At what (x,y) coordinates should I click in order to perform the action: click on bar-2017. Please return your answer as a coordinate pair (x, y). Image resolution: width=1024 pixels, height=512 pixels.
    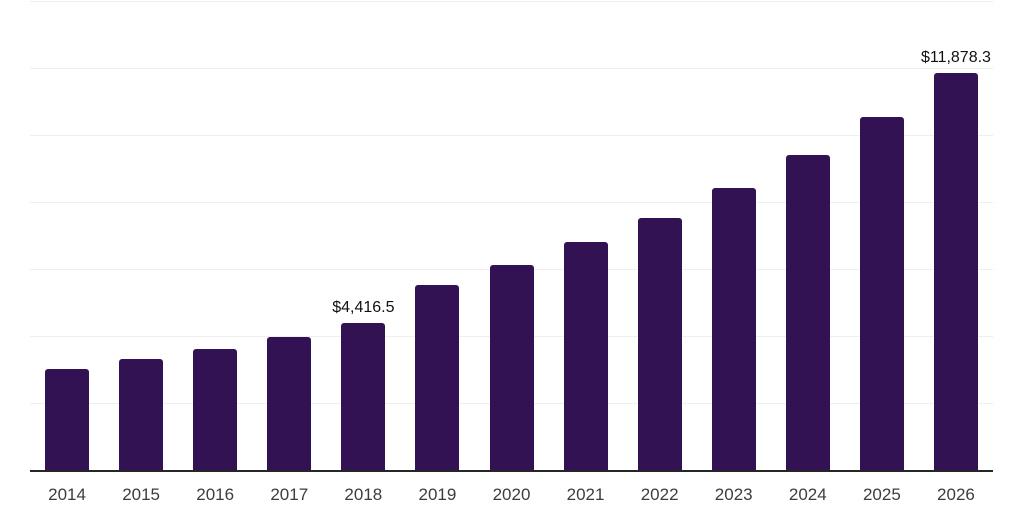
    Looking at the image, I should click on (289, 404).